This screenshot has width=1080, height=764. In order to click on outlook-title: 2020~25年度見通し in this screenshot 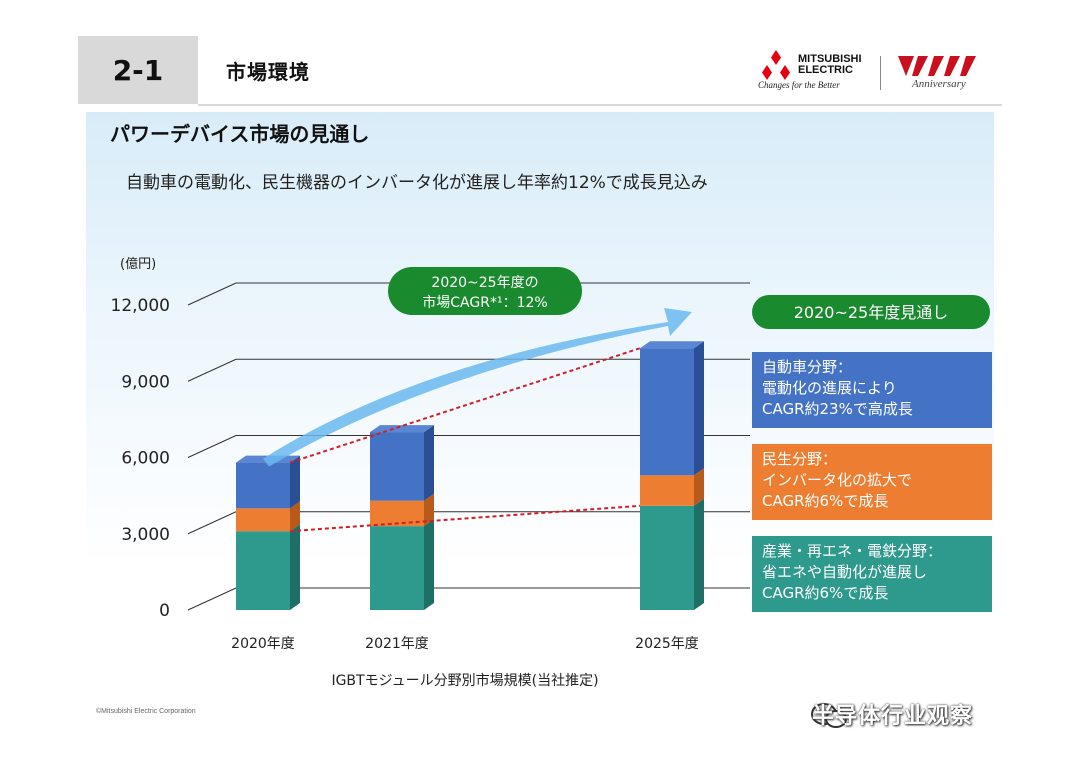, I will do `click(871, 312)`.